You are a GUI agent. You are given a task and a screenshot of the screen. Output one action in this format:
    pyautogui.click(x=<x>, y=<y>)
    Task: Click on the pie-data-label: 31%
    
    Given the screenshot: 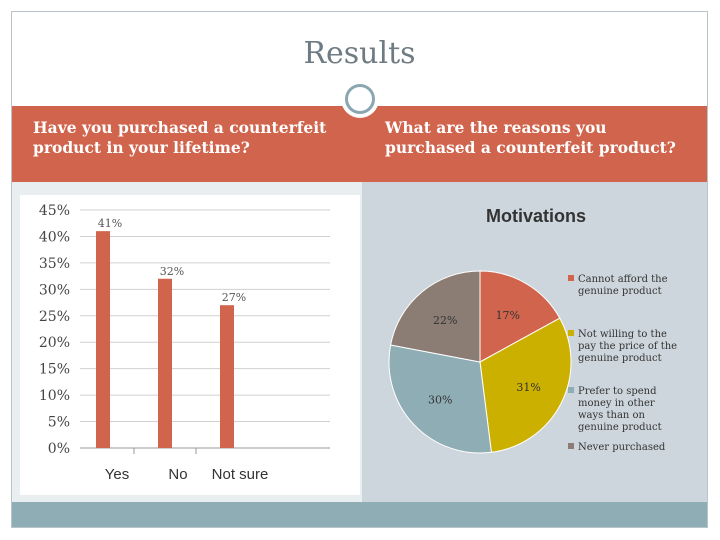 What is the action you would take?
    pyautogui.click(x=528, y=387)
    